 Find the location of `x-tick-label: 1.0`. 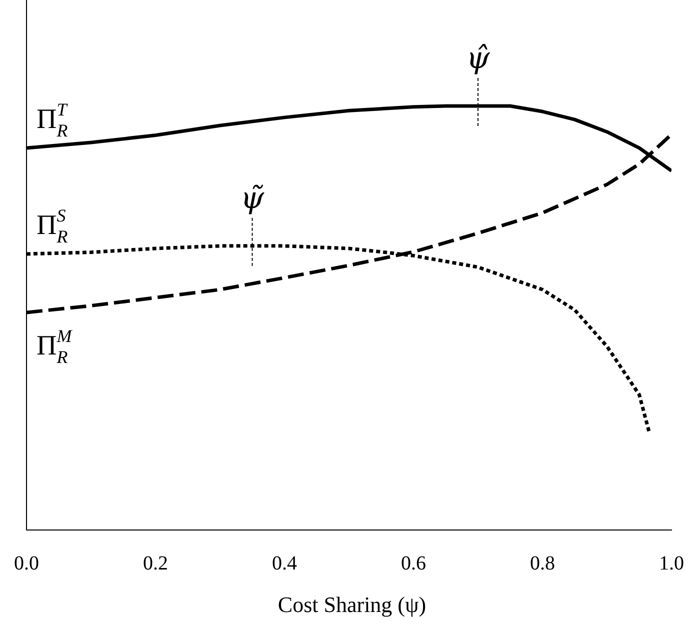

x-tick-label: 1.0 is located at coordinates (671, 563).